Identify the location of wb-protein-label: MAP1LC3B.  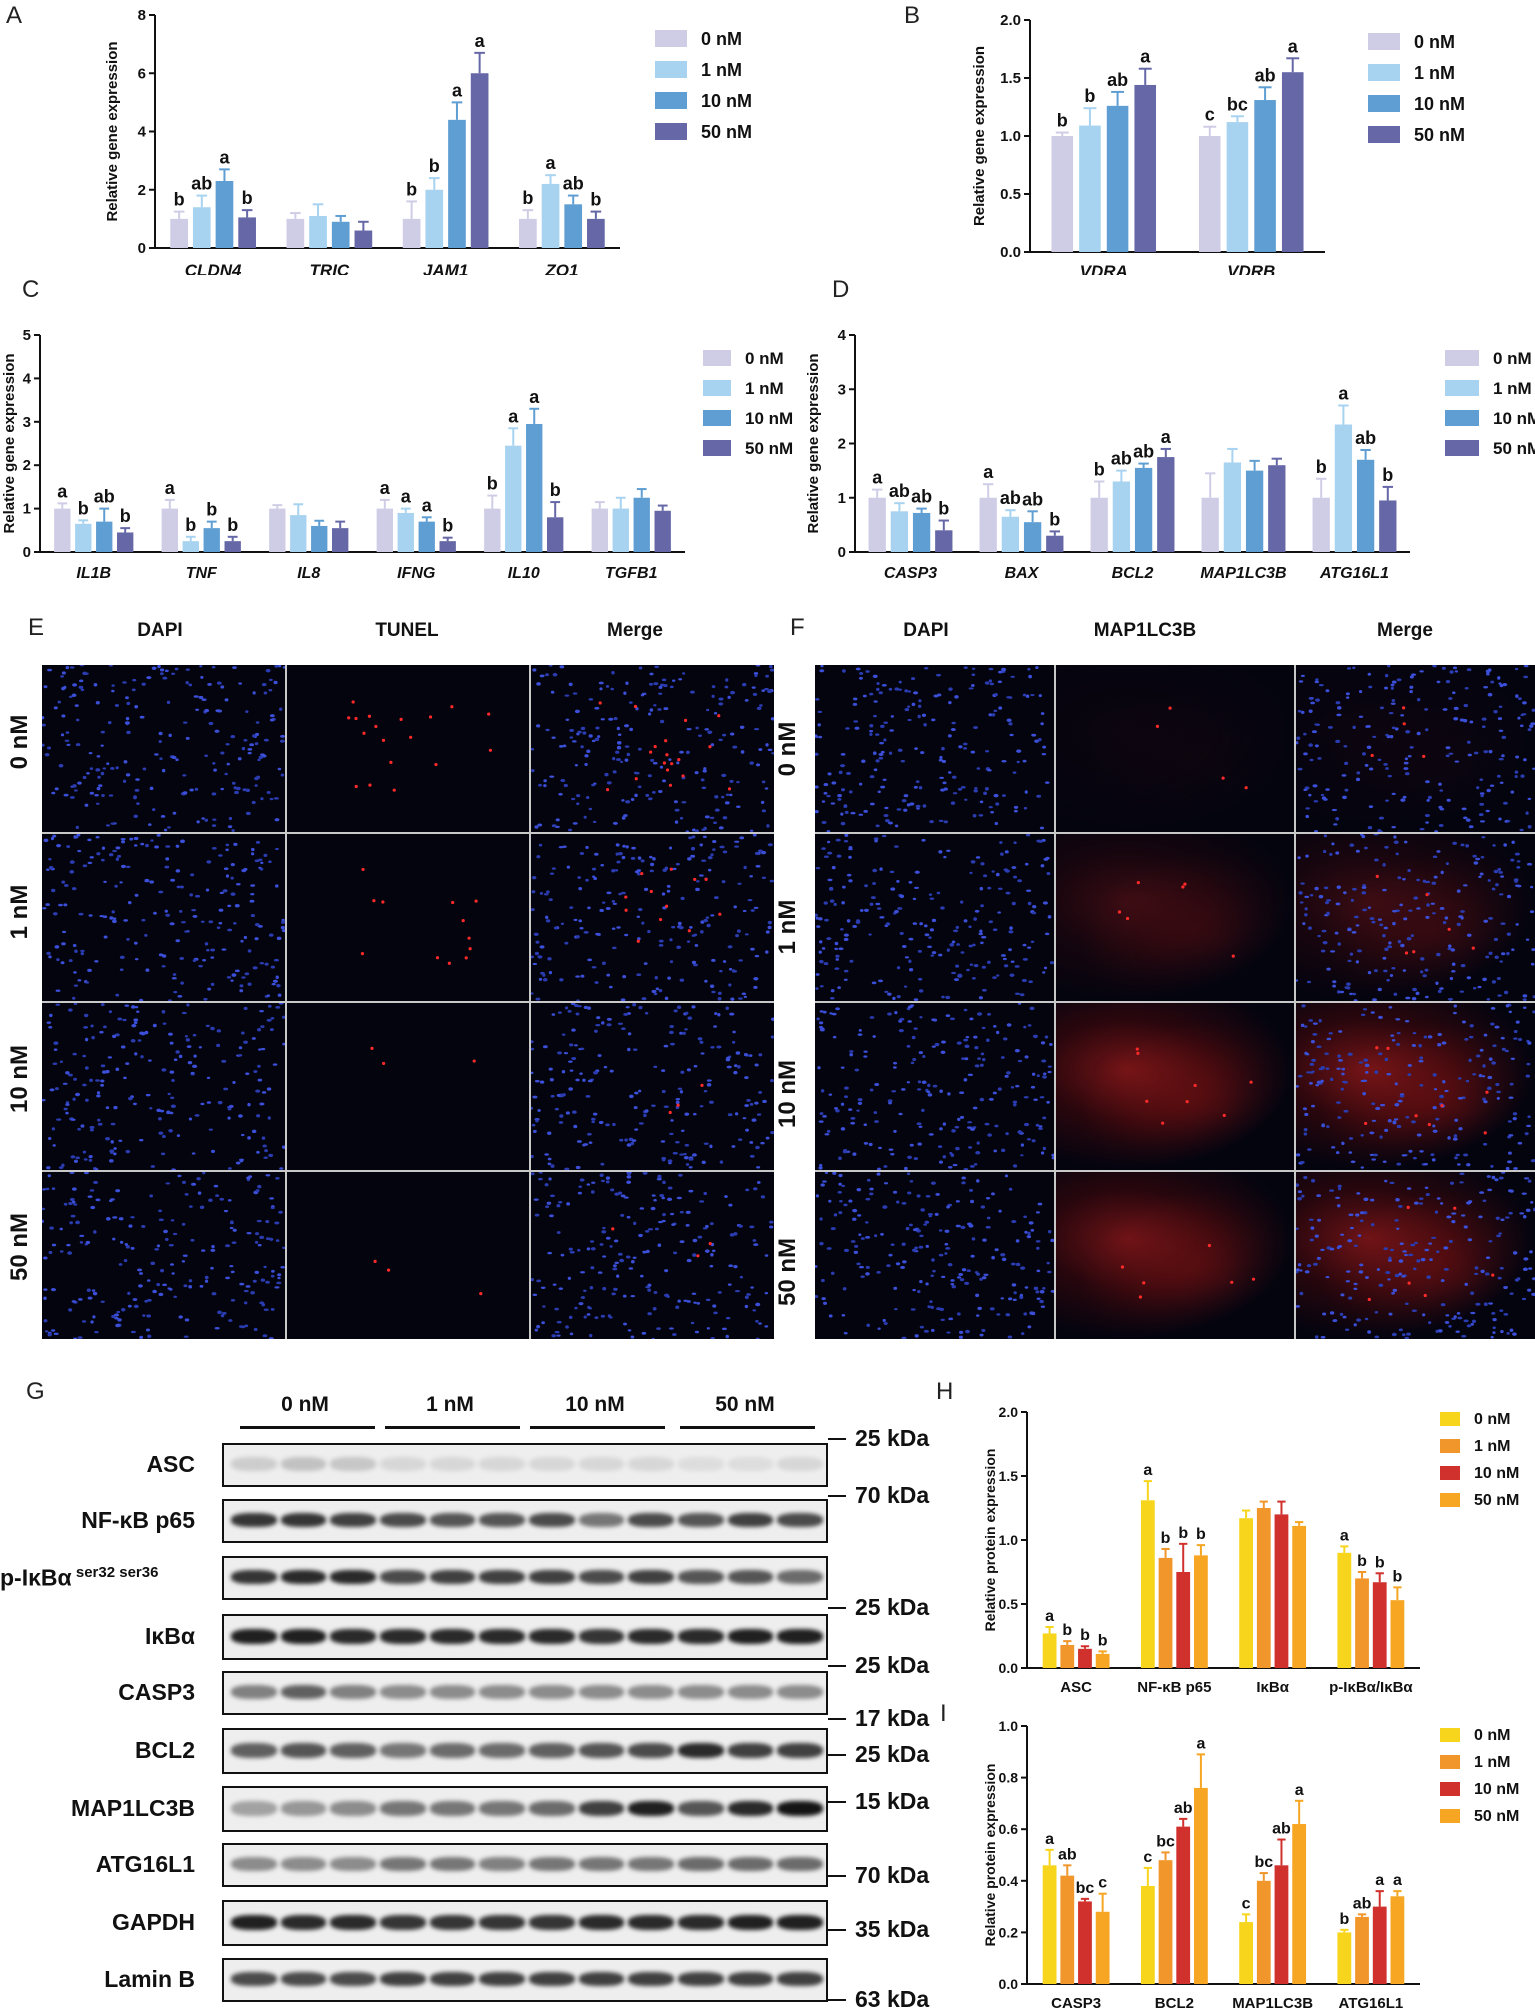
(133, 1808).